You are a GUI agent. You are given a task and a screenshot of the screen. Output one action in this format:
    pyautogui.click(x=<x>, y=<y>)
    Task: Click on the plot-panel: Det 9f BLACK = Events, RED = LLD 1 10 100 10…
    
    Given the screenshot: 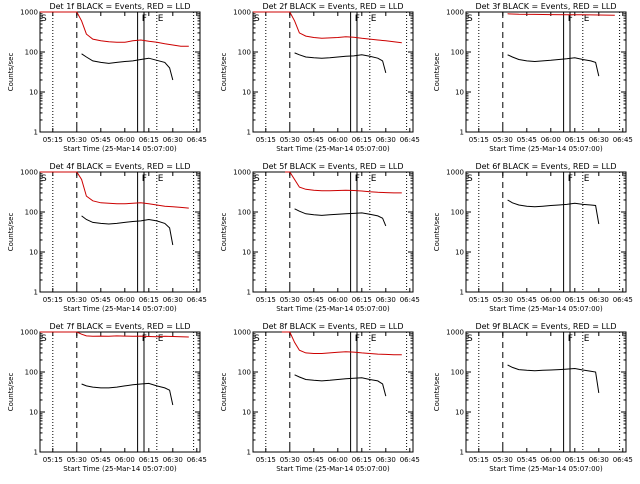 What is the action you would take?
    pyautogui.click(x=533, y=397)
    